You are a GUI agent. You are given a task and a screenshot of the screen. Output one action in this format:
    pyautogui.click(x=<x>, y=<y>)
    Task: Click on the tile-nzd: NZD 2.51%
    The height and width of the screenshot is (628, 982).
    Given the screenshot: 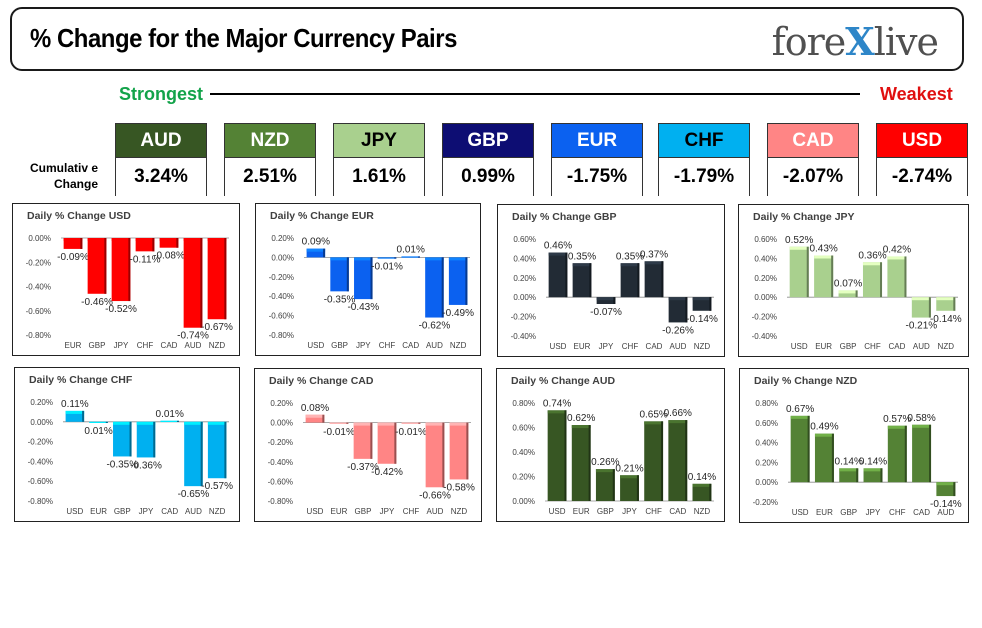 What is the action you would take?
    pyautogui.click(x=270, y=159)
    